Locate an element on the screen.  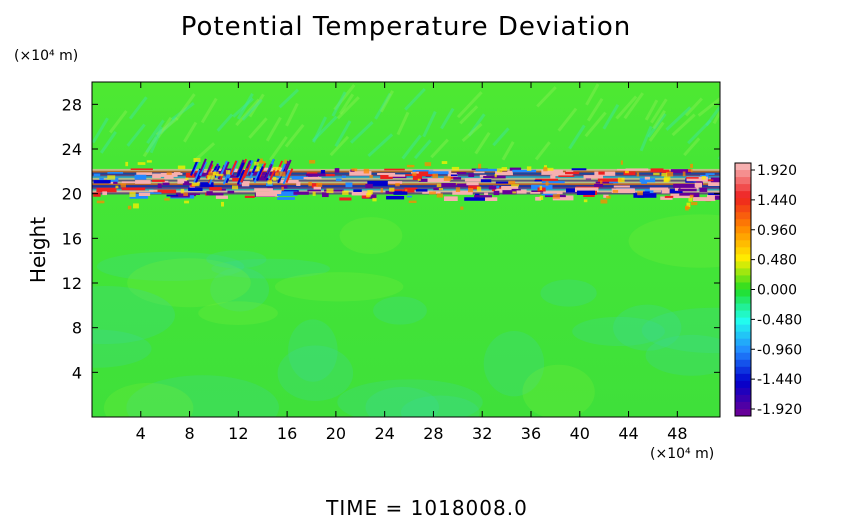
chart-title: Potential Temperature Deviation is located at coordinates (406, 27).